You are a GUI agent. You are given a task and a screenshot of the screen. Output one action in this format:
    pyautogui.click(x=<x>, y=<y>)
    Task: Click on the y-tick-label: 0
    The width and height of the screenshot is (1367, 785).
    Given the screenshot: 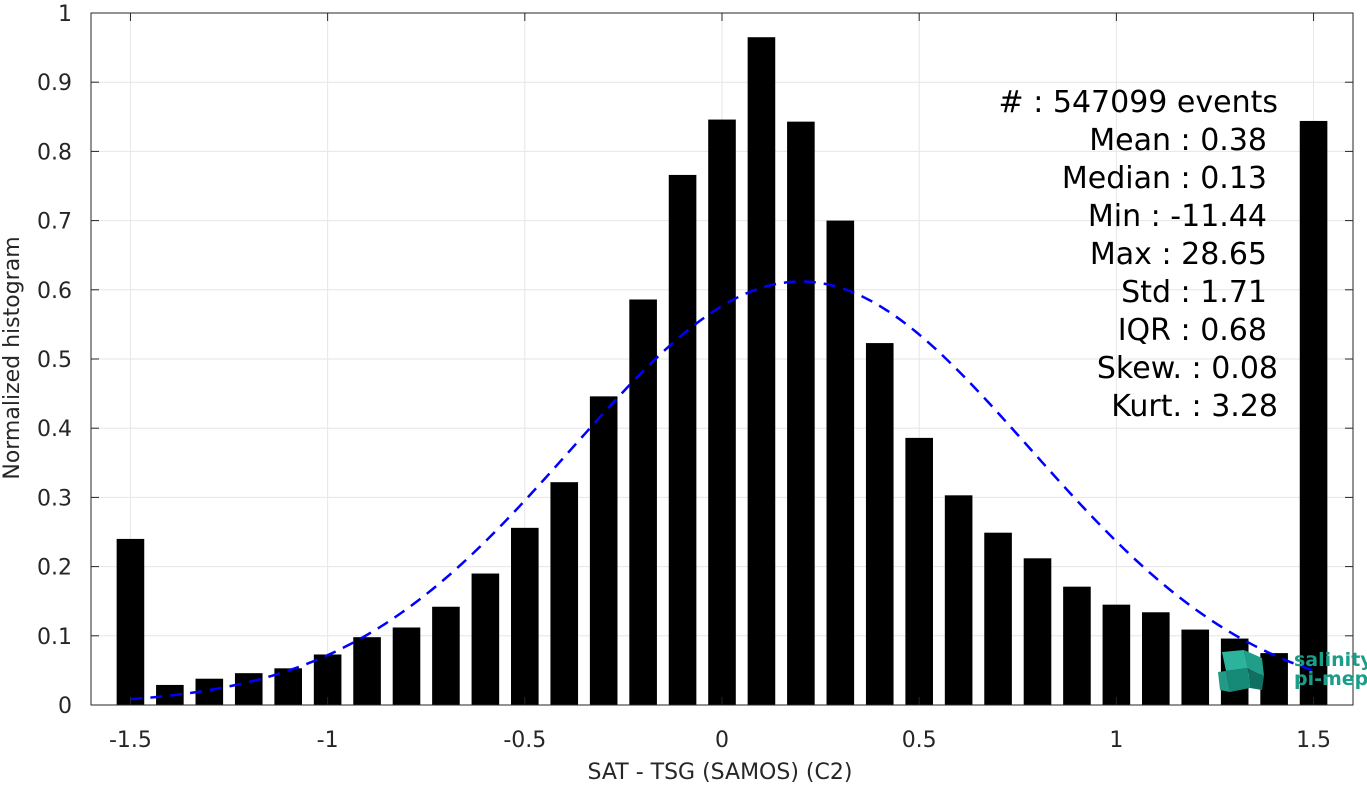 What is the action you would take?
    pyautogui.click(x=65, y=706)
    